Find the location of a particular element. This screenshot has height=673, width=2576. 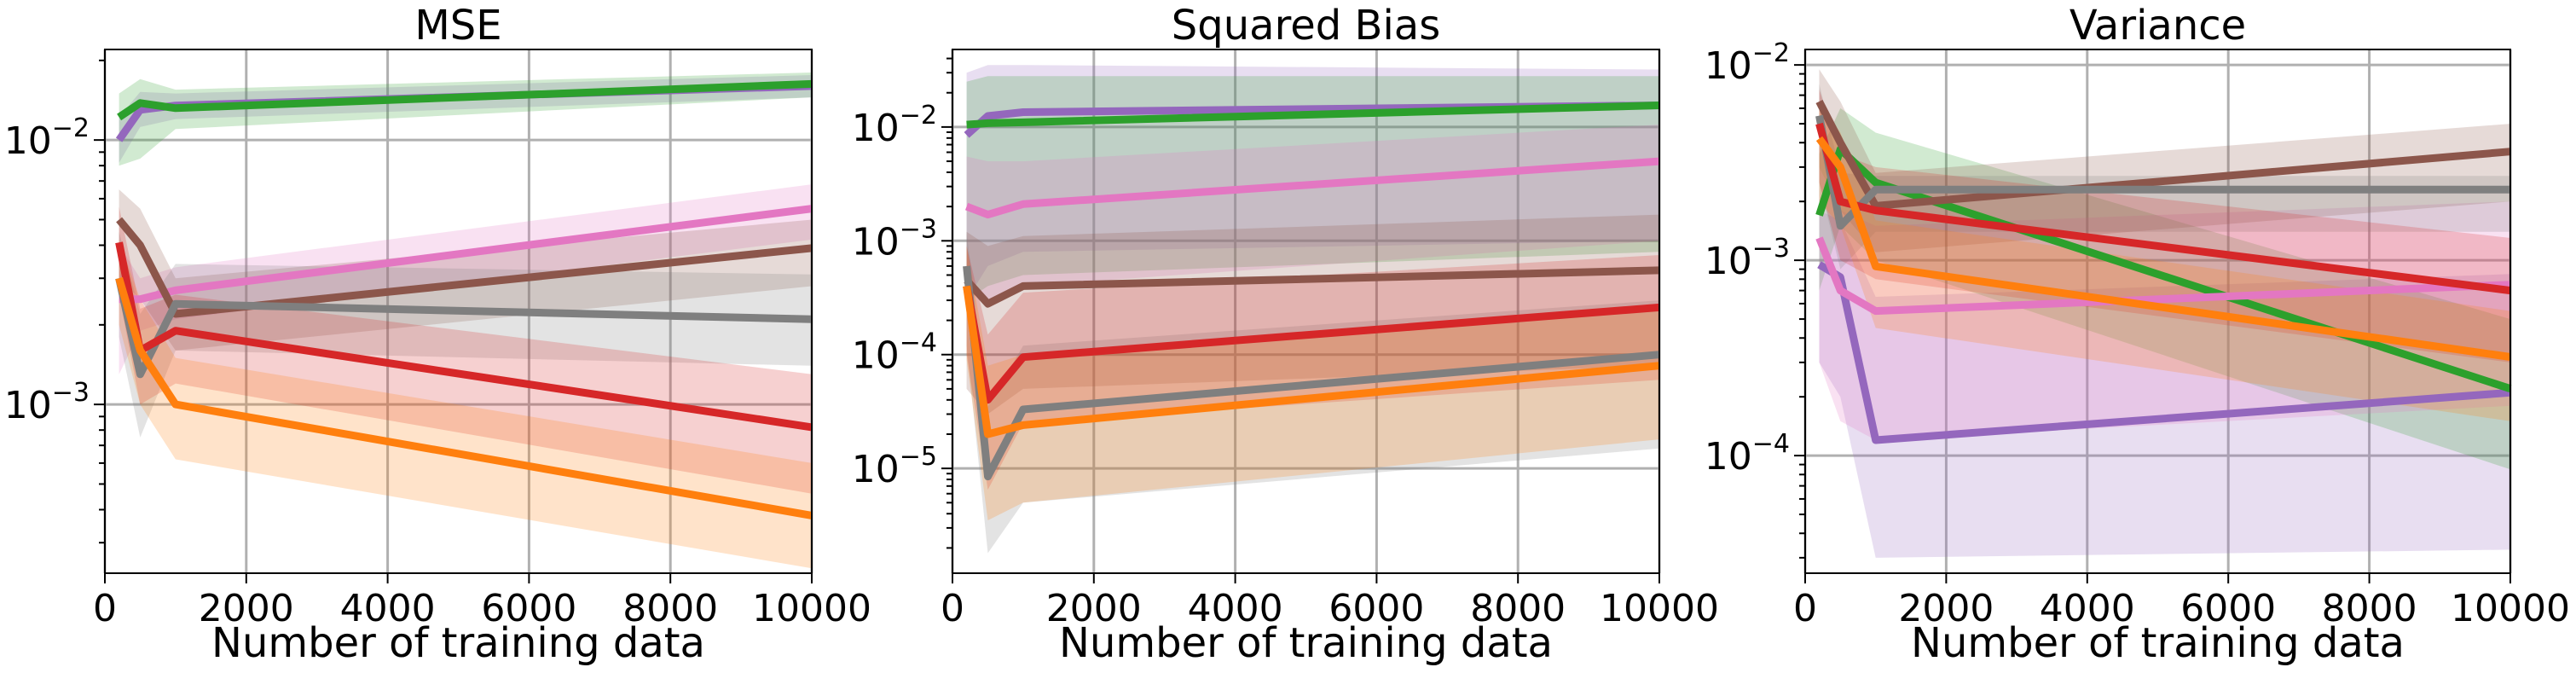

chart-title: MSE is located at coordinates (457, 26).